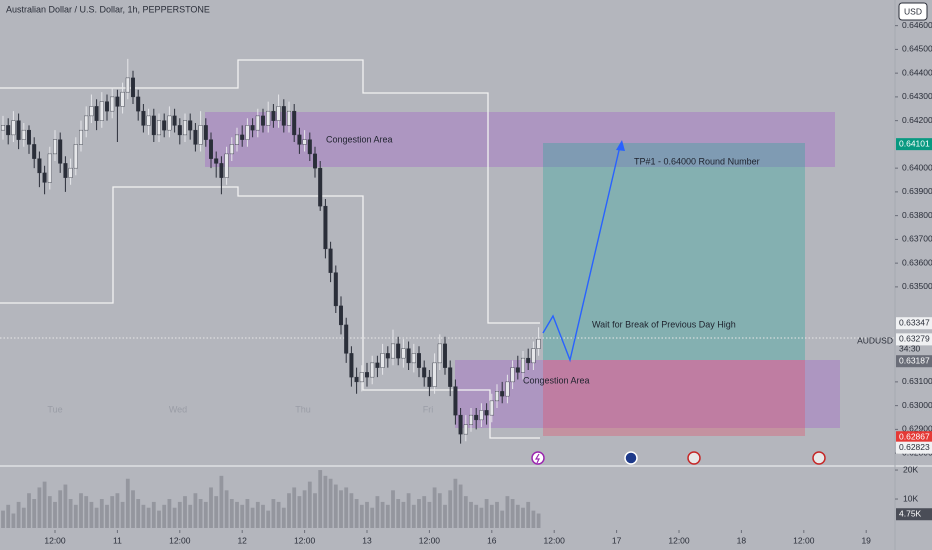 This screenshot has height=550, width=932. What do you see at coordinates (913, 11) in the screenshot?
I see `currency-button` at bounding box center [913, 11].